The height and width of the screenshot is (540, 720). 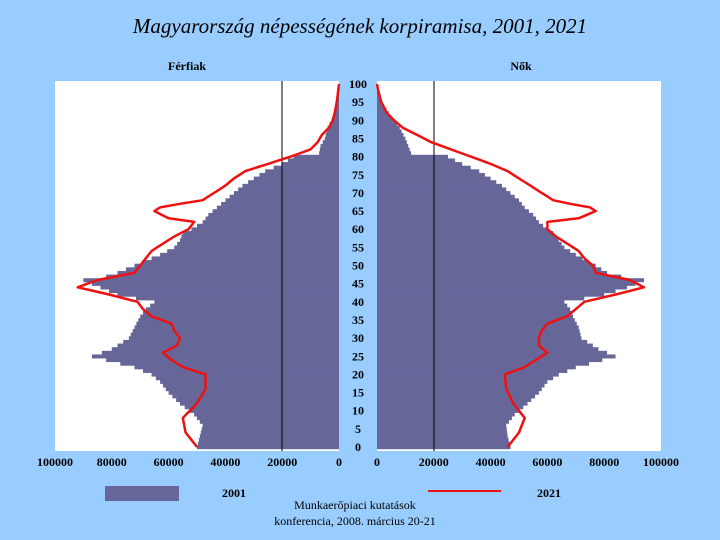 What do you see at coordinates (282, 462) in the screenshot?
I see `left-x-tick-20000: 20000` at bounding box center [282, 462].